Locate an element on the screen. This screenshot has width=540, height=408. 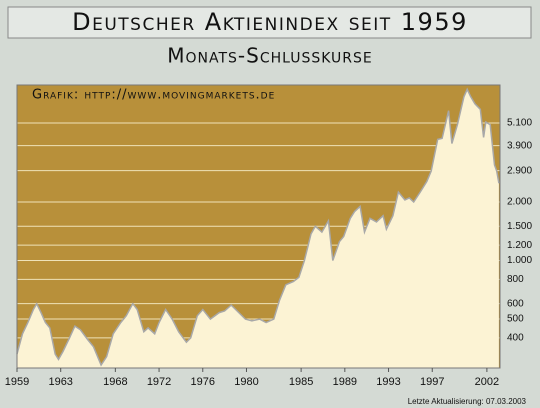
title-box is located at coordinates (269, 22).